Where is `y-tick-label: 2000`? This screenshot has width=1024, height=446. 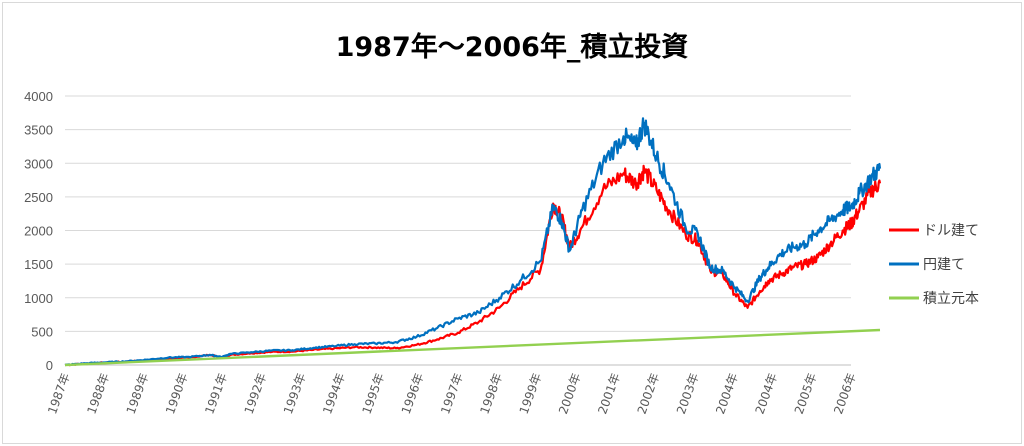
y-tick-label: 2000 is located at coordinates (38, 231).